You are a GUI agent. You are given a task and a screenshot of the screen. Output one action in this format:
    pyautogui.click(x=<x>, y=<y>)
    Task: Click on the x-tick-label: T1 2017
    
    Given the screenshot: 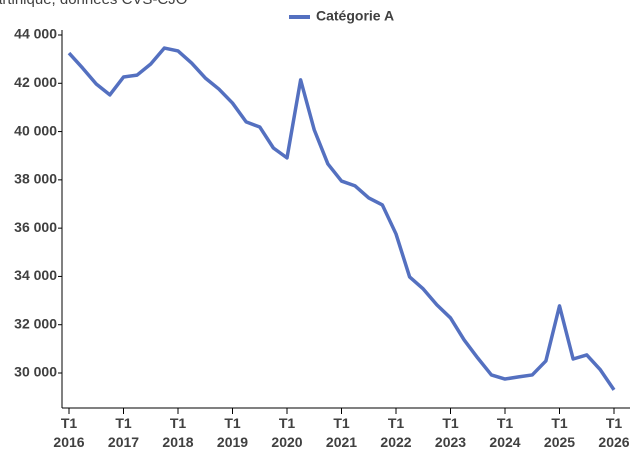 What is the action you would take?
    pyautogui.click(x=123, y=432)
    